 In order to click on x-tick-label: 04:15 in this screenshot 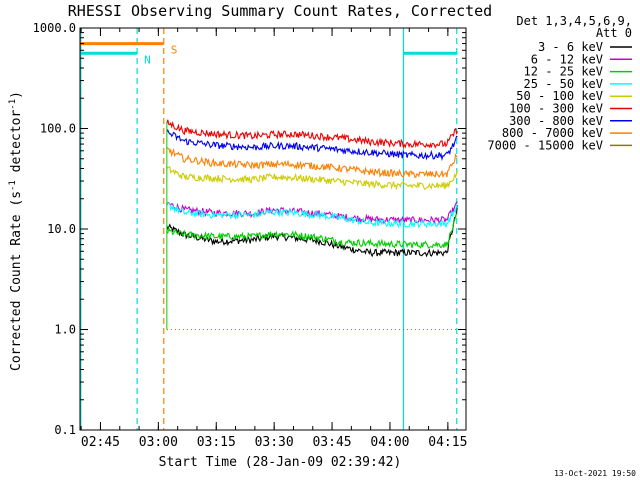, I will do `click(447, 442)`.